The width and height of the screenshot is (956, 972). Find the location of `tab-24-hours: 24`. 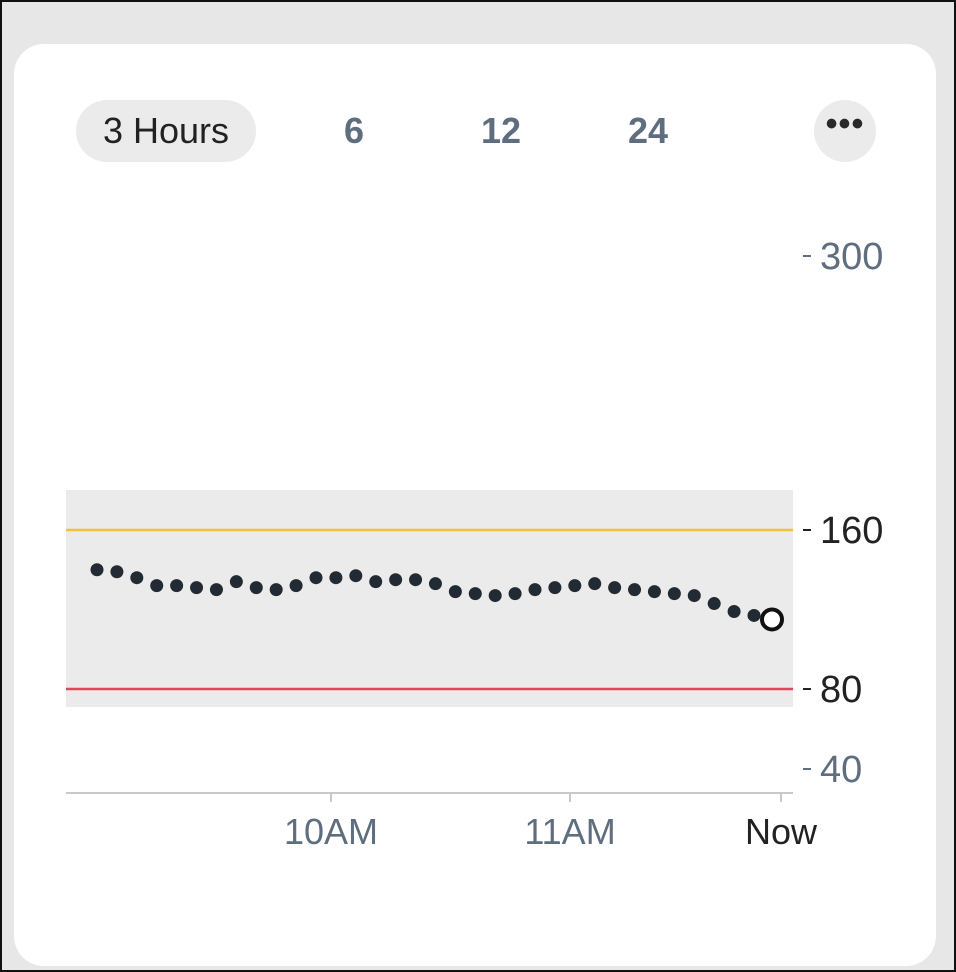

tab-24-hours: 24 is located at coordinates (648, 130).